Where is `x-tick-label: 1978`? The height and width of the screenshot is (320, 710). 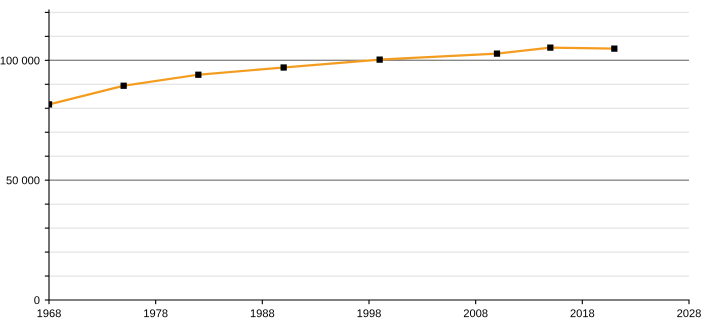
x-tick-label: 1978 is located at coordinates (156, 313).